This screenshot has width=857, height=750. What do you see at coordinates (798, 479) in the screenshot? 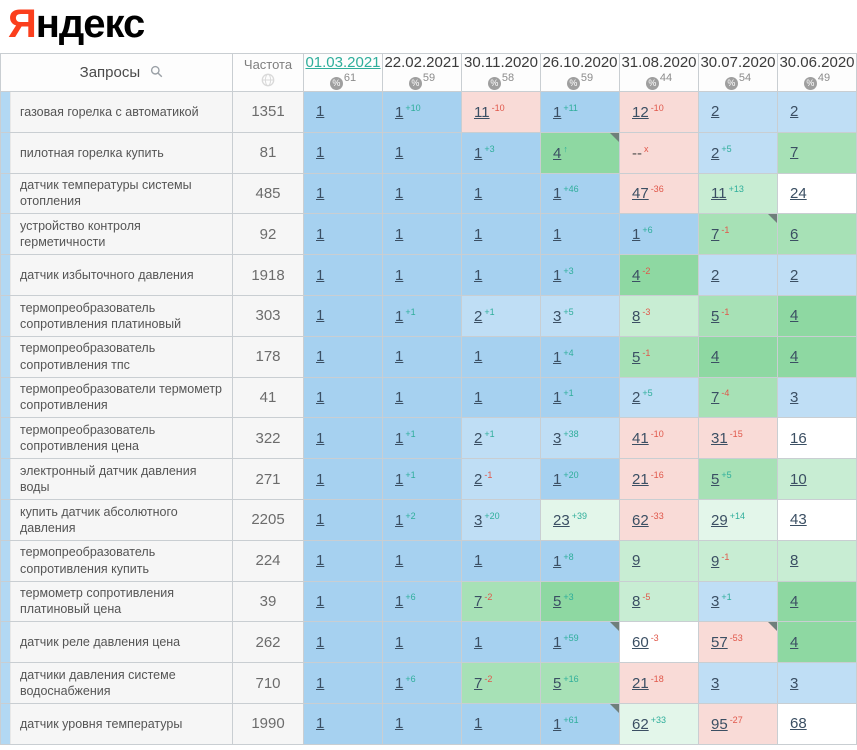
I see `position-link: 10` at bounding box center [798, 479].